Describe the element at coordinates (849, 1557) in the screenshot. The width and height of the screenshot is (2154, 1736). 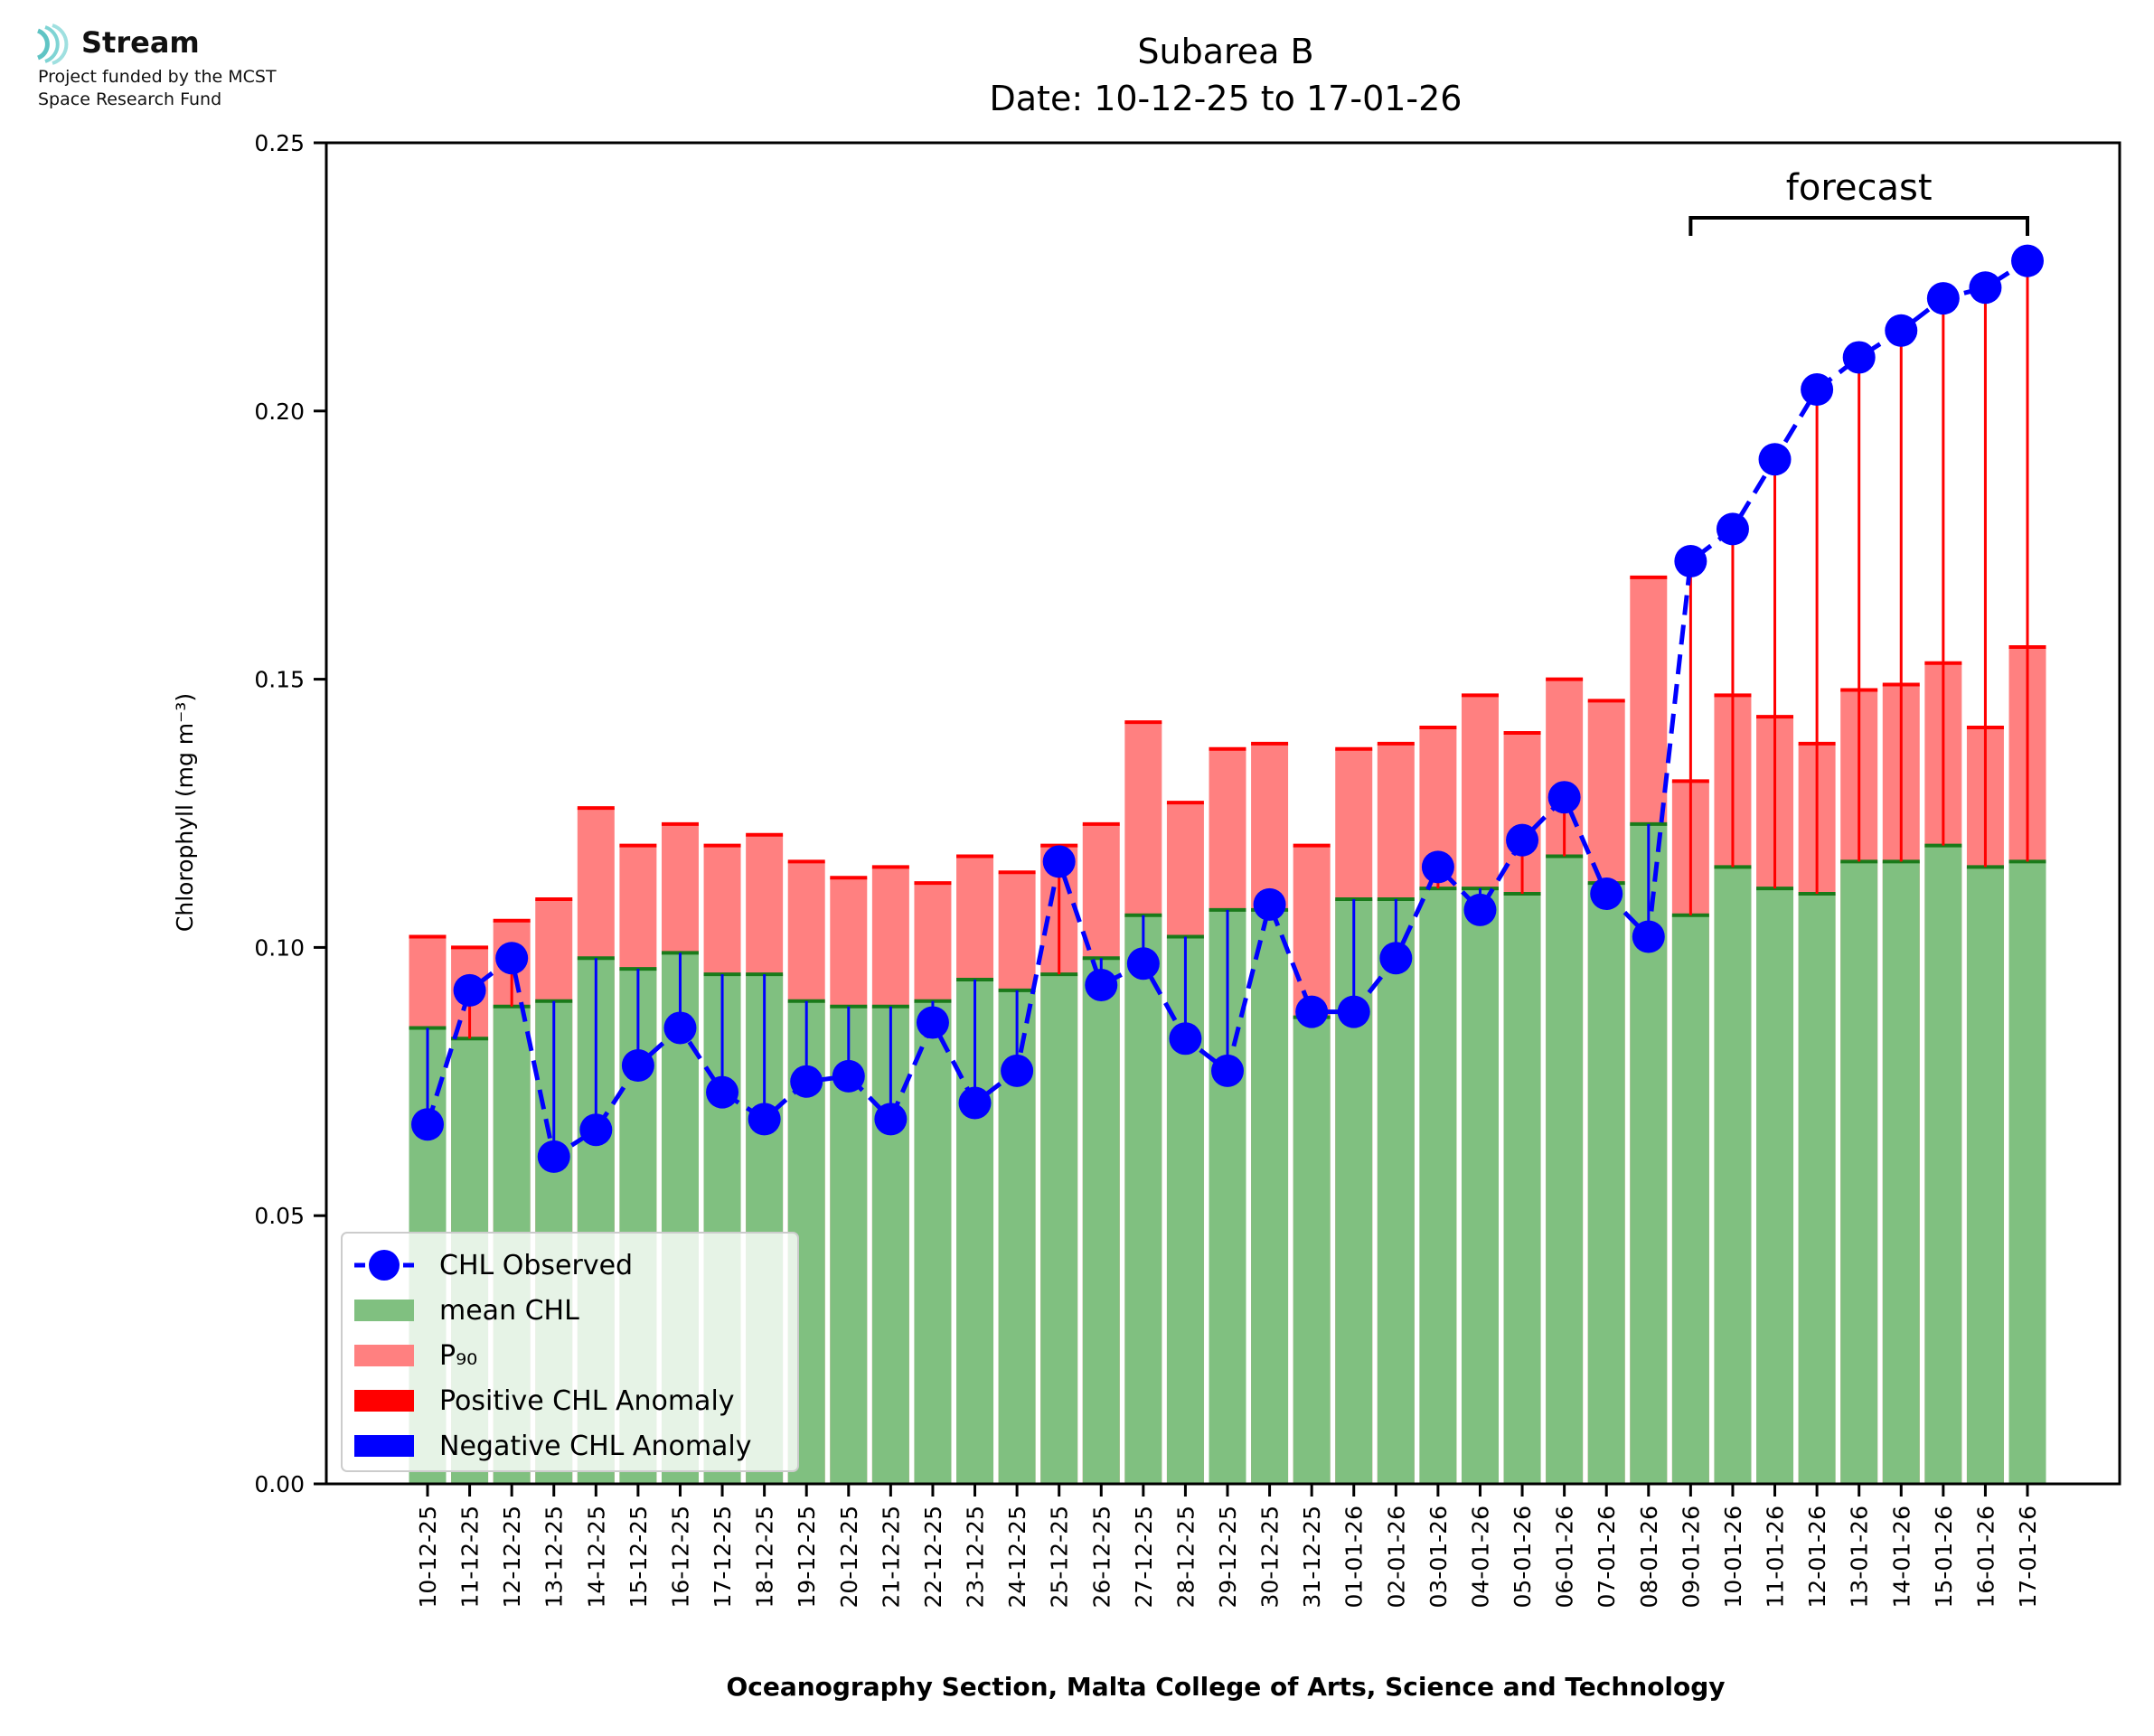
I see `x-tick-label: 20-12-25` at that location.